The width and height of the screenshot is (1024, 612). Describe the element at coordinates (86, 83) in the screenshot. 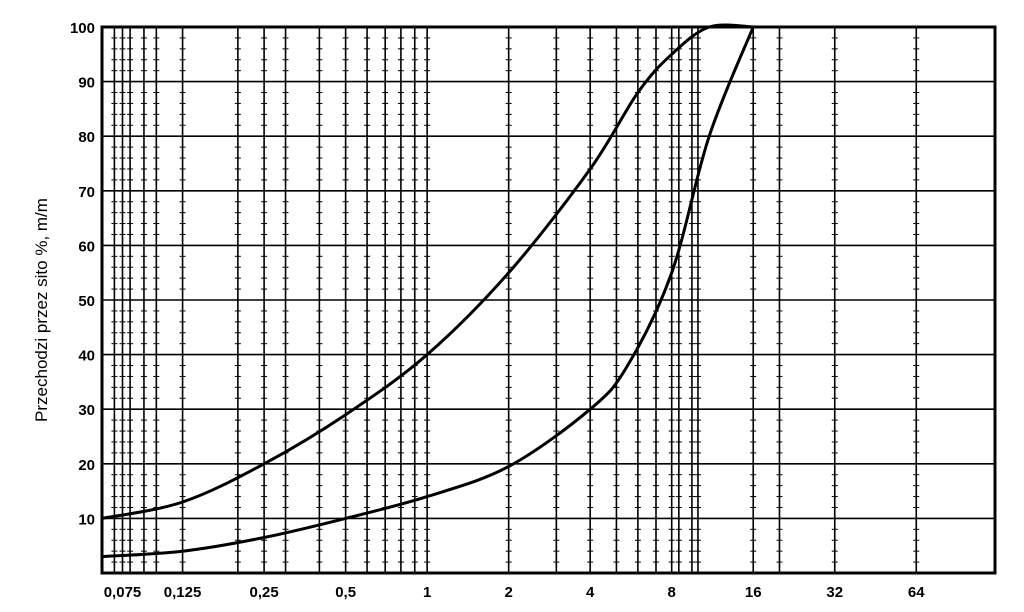

I see `y-tick-label: 90` at that location.